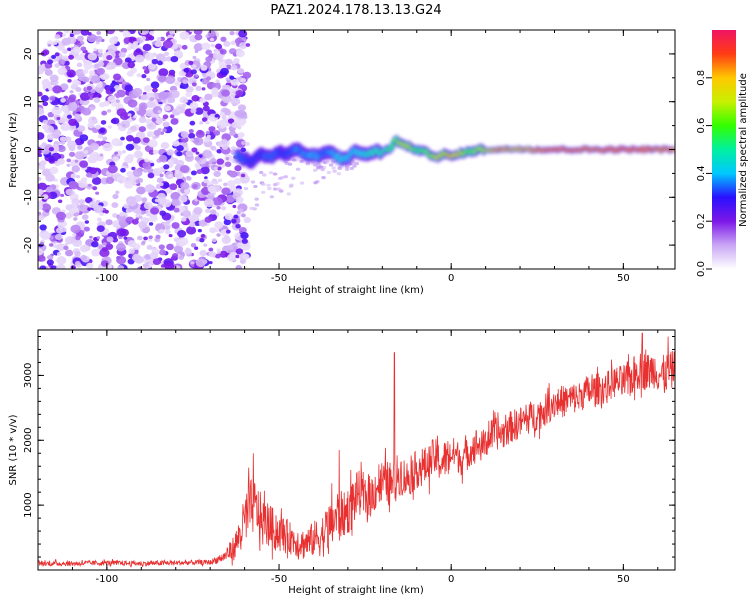  What do you see at coordinates (28, 54) in the screenshot?
I see `spectrogram-y-tick-label: 20` at bounding box center [28, 54].